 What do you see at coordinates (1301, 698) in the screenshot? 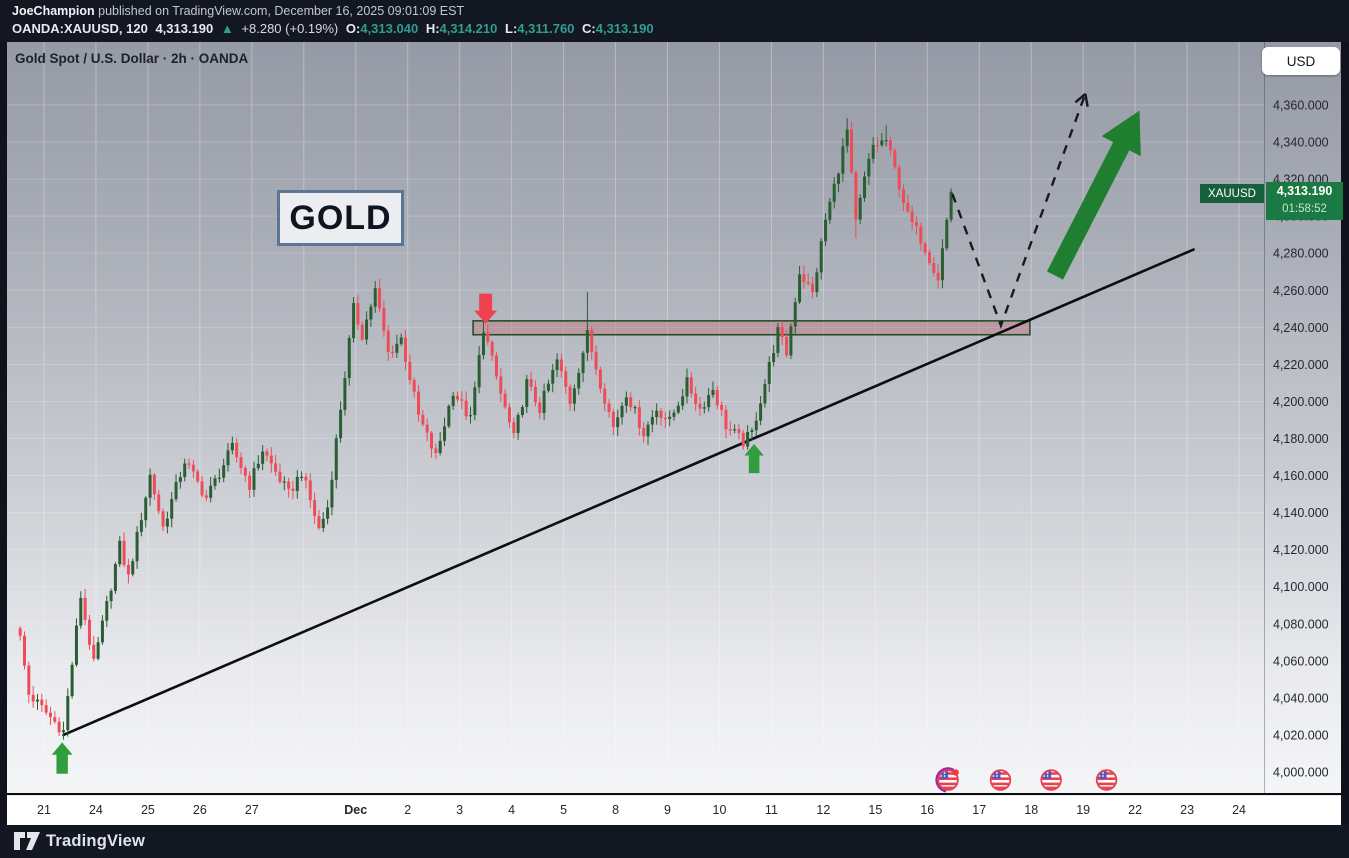
I see `svg-text: 4,040.000` at bounding box center [1301, 698].